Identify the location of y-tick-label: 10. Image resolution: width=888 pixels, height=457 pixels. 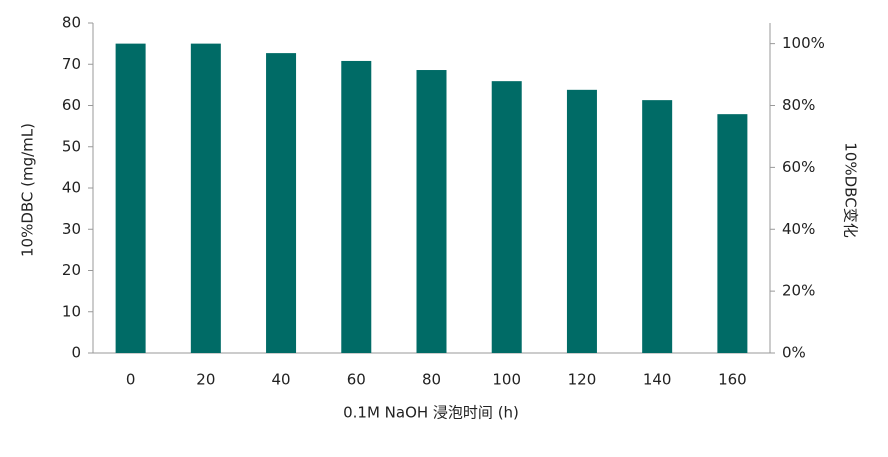
(71, 311).